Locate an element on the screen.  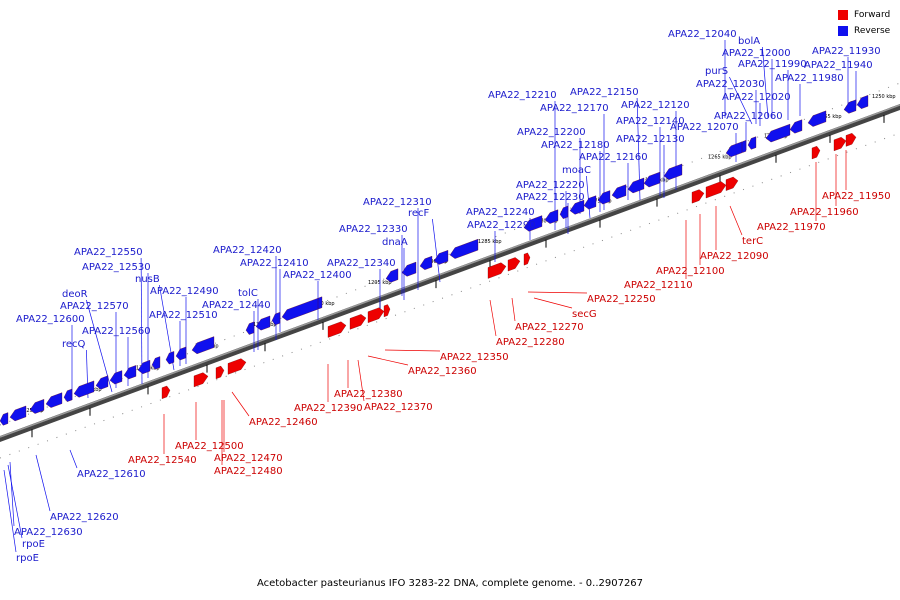
forward-gene-label: APA22_12280 is located at coordinates (530, 342).